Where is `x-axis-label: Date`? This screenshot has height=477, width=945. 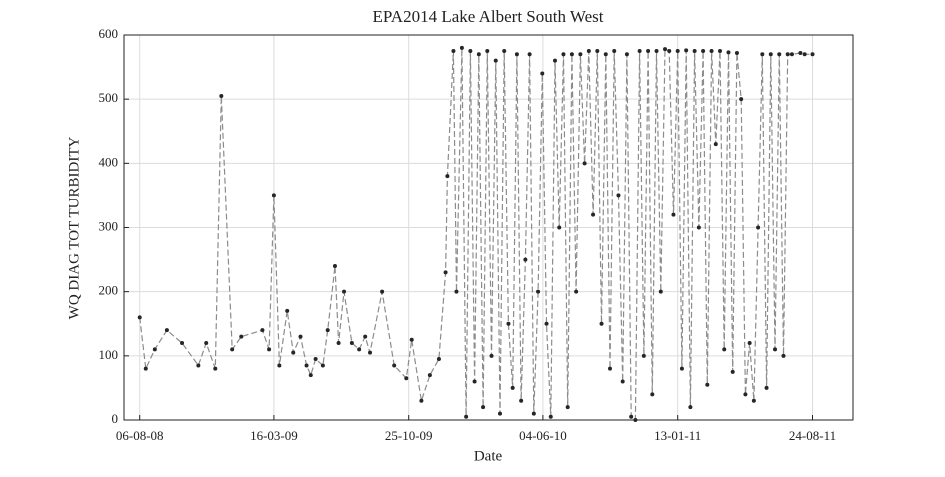
x-axis-label: Date is located at coordinates (488, 456).